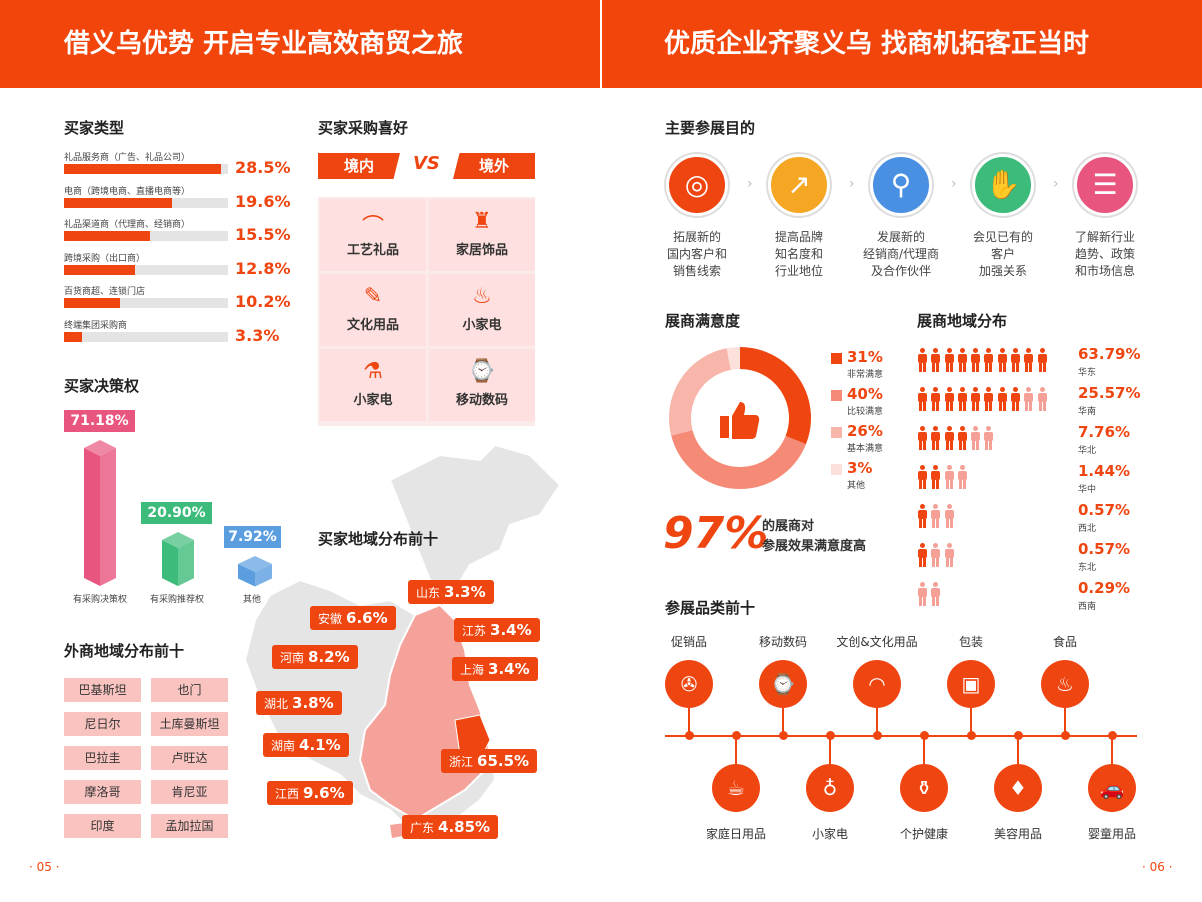 This screenshot has height=902, width=1202. What do you see at coordinates (865, 357) in the screenshot?
I see `satisfaction-value: 31%` at bounding box center [865, 357].